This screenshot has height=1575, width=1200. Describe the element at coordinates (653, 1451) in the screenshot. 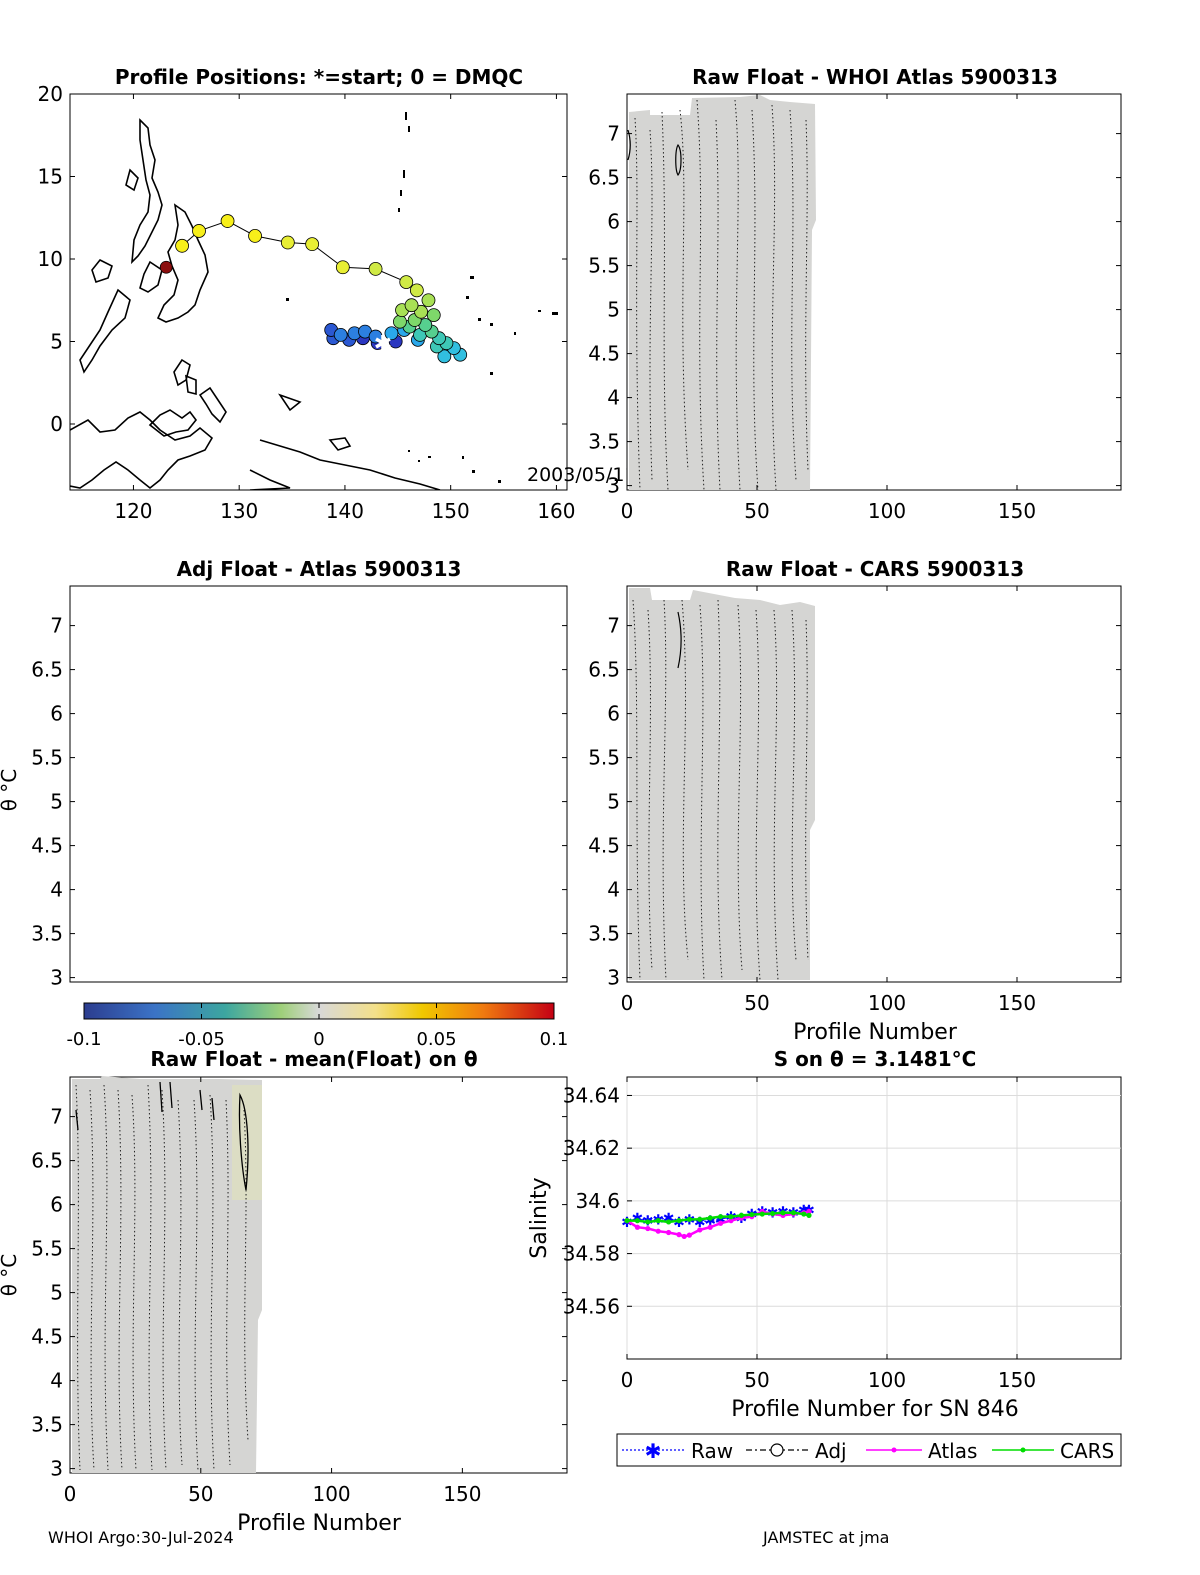

I see `legend-raw-marker: ✱` at that location.